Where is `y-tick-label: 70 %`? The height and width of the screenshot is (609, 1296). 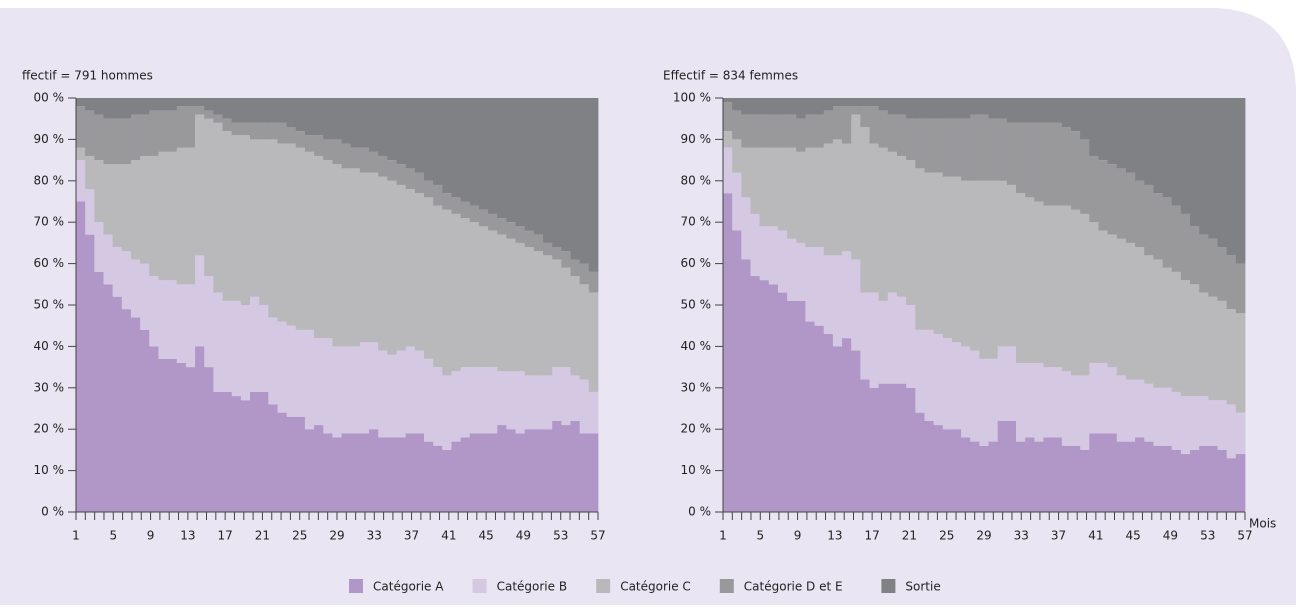 y-tick-label: 70 % is located at coordinates (696, 222).